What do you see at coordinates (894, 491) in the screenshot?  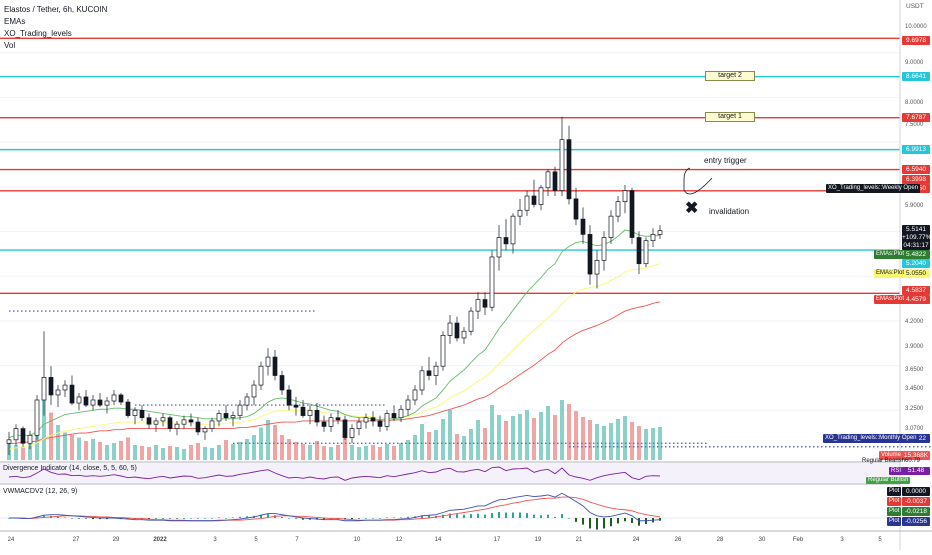 I see `macd-plot-tag-1: Plot` at bounding box center [894, 491].